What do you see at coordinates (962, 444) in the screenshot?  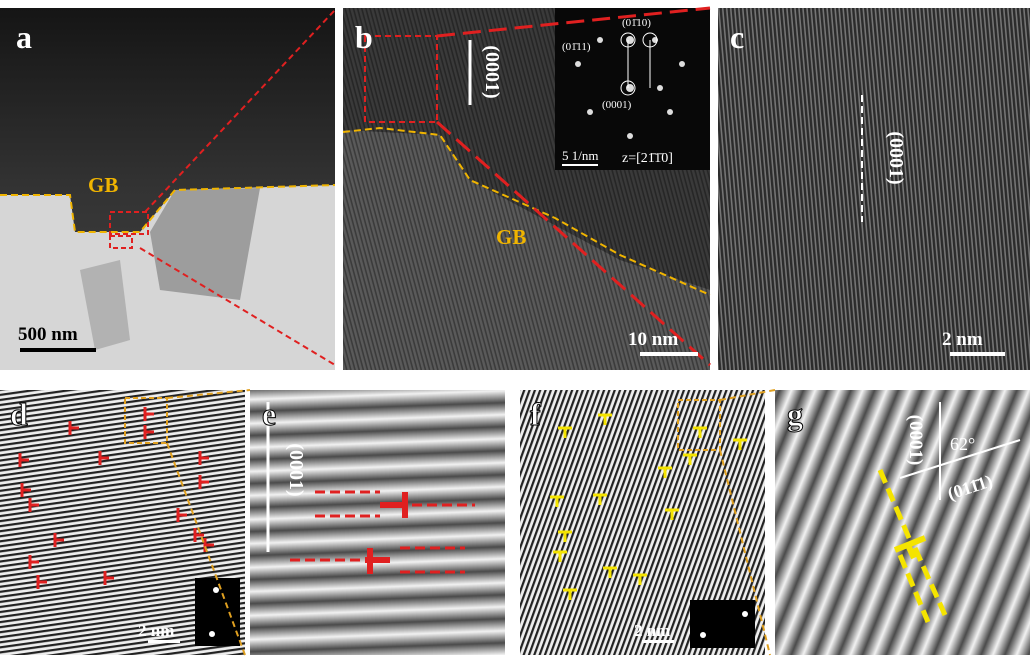 I see `angle-label: 62°` at bounding box center [962, 444].